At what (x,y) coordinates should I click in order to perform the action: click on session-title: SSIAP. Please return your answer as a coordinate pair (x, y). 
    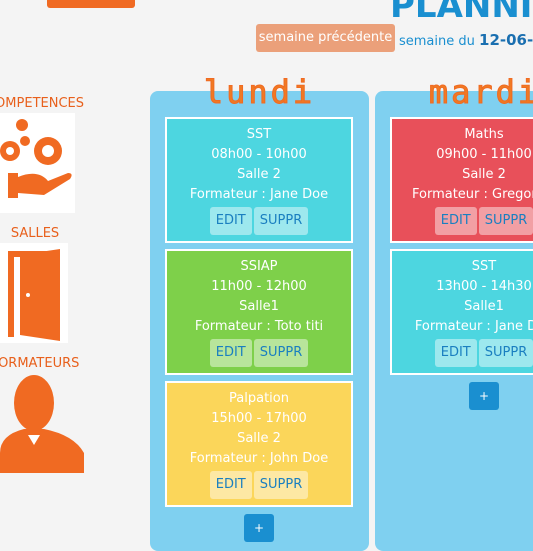
    Looking at the image, I should click on (259, 266).